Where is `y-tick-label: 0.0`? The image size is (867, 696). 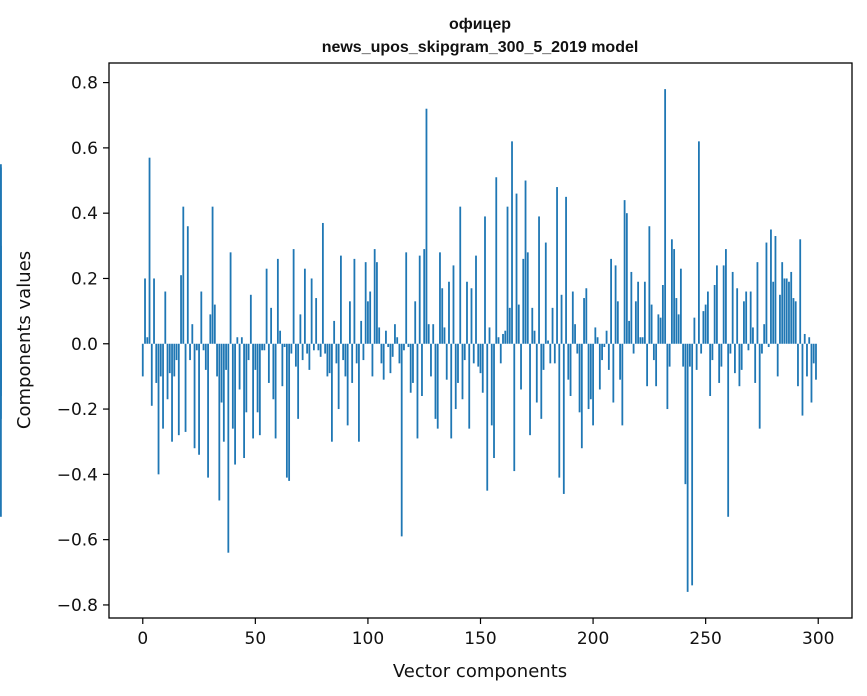 y-tick-label: 0.0 is located at coordinates (84, 345).